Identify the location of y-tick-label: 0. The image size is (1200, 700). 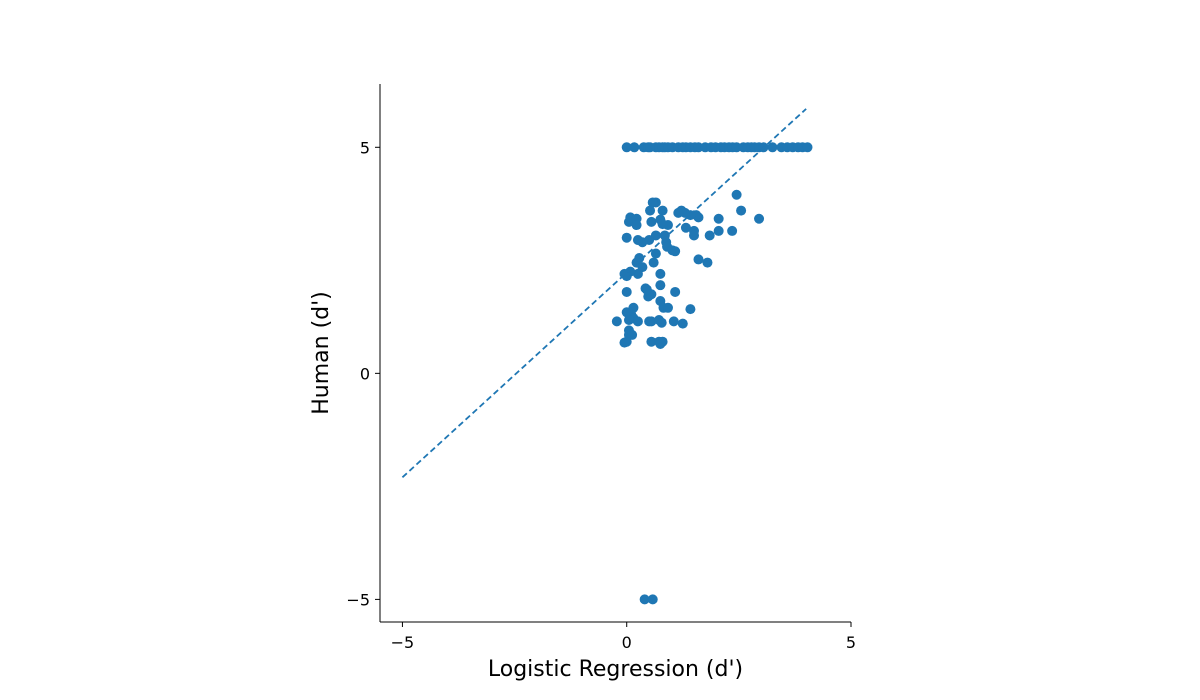
(365, 373).